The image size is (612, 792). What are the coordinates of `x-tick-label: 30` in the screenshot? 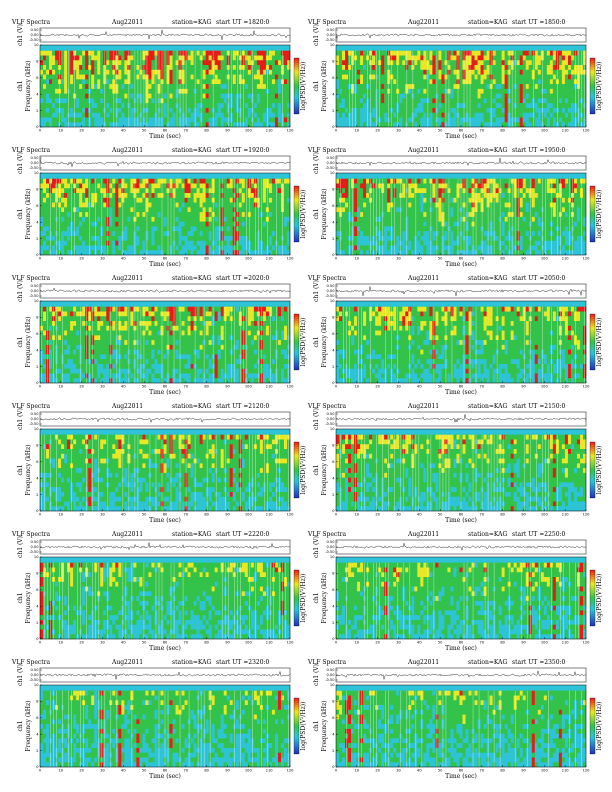 It's located at (398, 131).